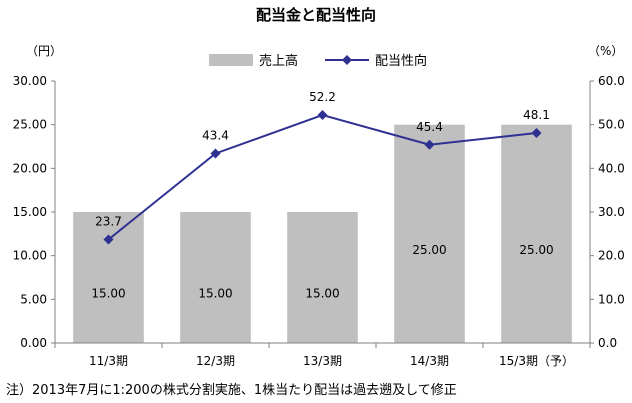  Describe the element at coordinates (347, 59) in the screenshot. I see `legend-line-swatch` at that location.